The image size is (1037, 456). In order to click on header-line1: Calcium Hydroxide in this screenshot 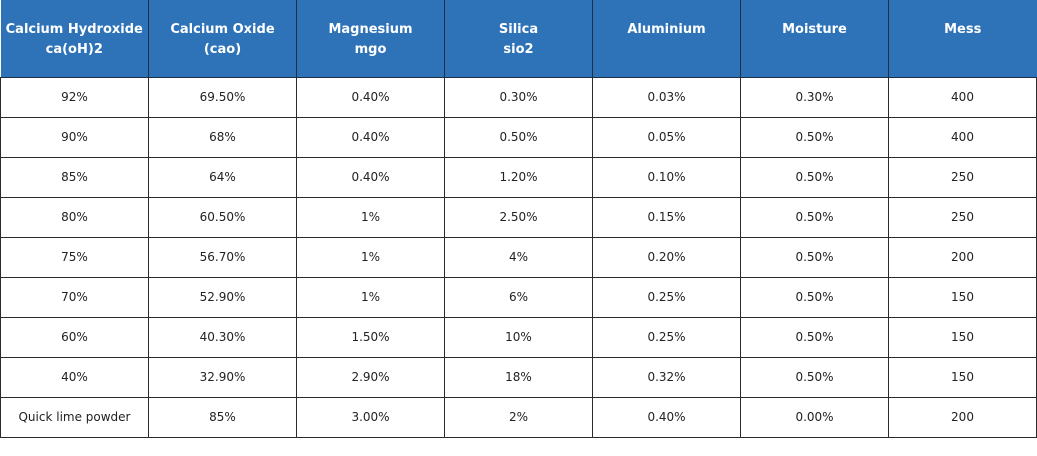, I will do `click(74, 29)`.